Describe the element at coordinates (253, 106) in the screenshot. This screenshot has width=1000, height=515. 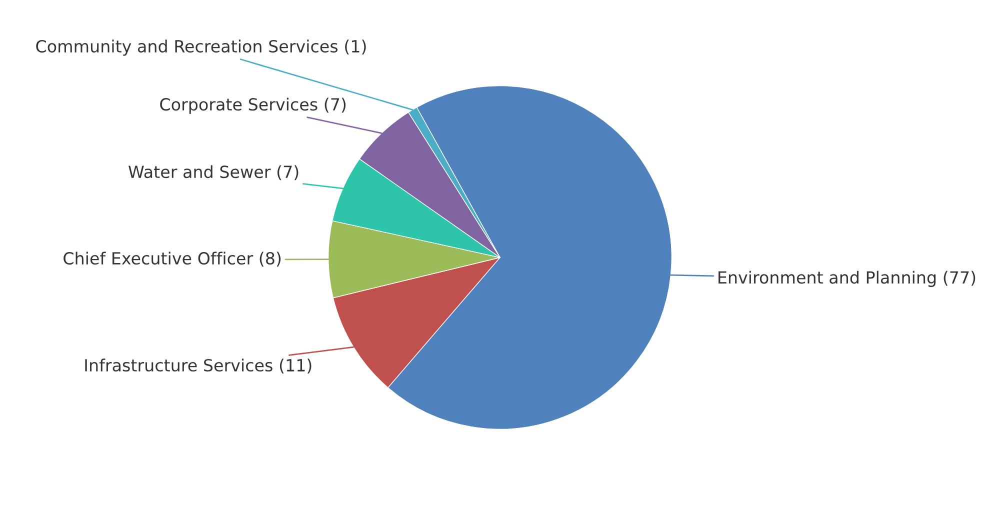
I see `slice-label: Corporate Services (7)` at that location.